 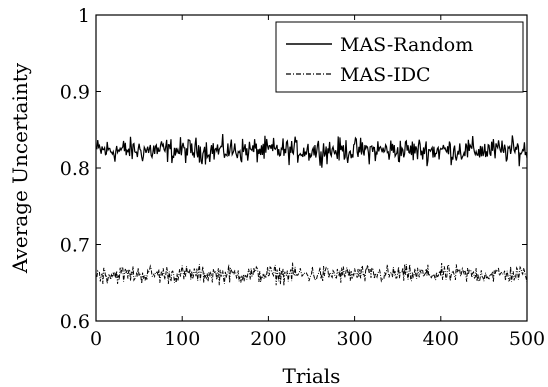 What do you see at coordinates (312, 274) in the screenshot?
I see `series-line-mas-idc` at bounding box center [312, 274].